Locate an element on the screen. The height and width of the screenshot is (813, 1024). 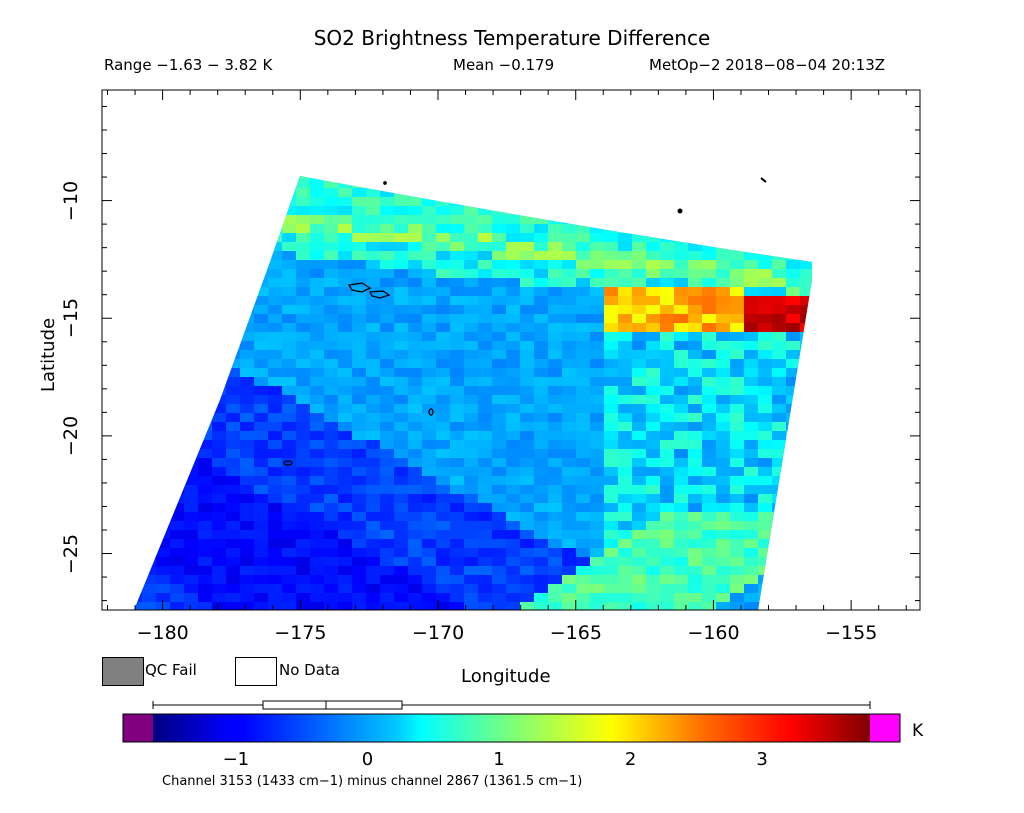
colorbar-gradient is located at coordinates (511, 728).